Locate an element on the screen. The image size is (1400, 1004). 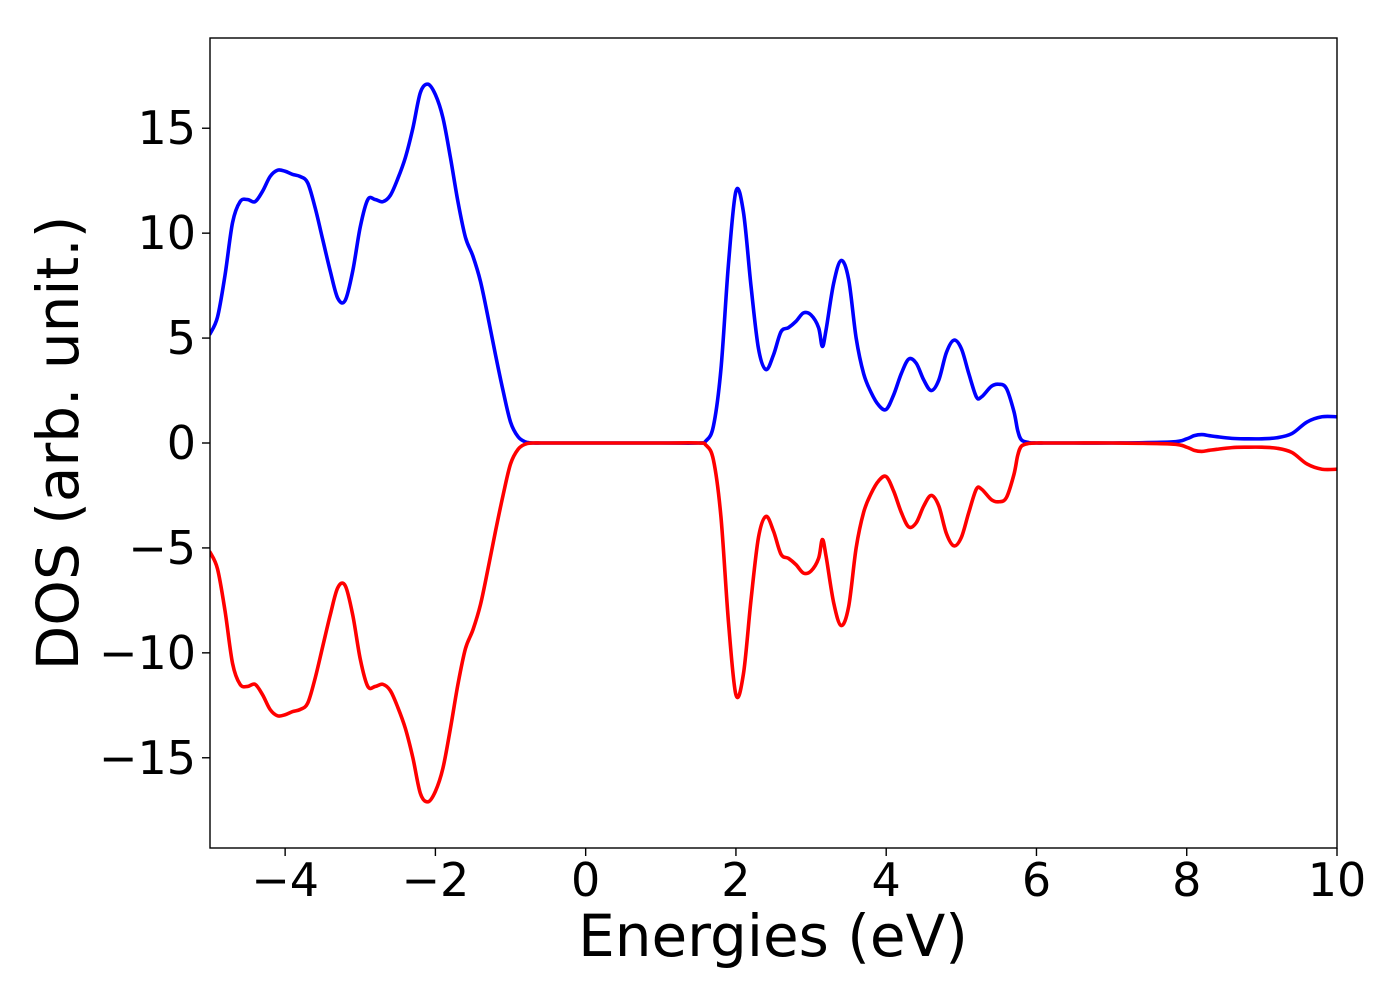
y-tick-label: 10 is located at coordinates (166, 233).